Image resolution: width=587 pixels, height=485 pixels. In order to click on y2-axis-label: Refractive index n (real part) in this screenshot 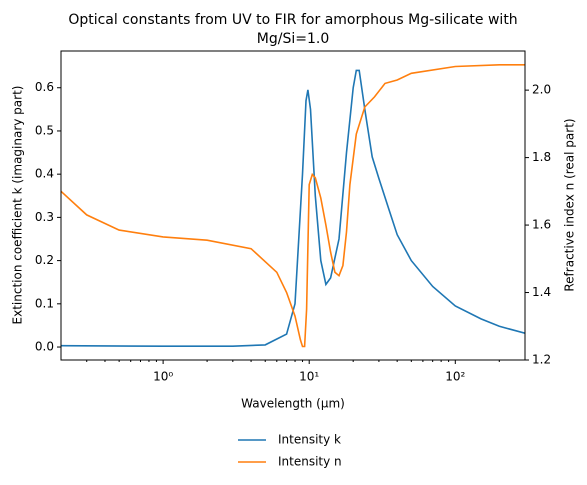, I will do `click(570, 204)`.